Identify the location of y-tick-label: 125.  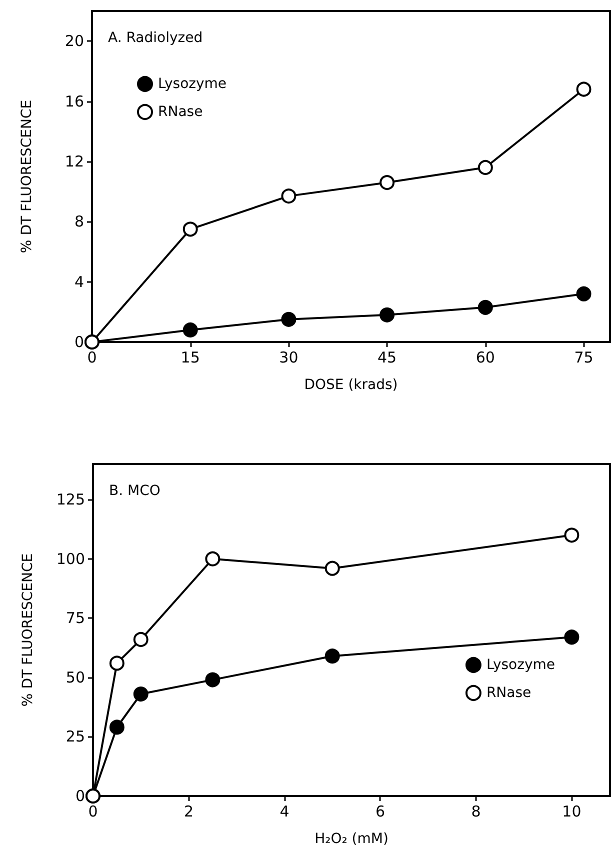
(70, 499).